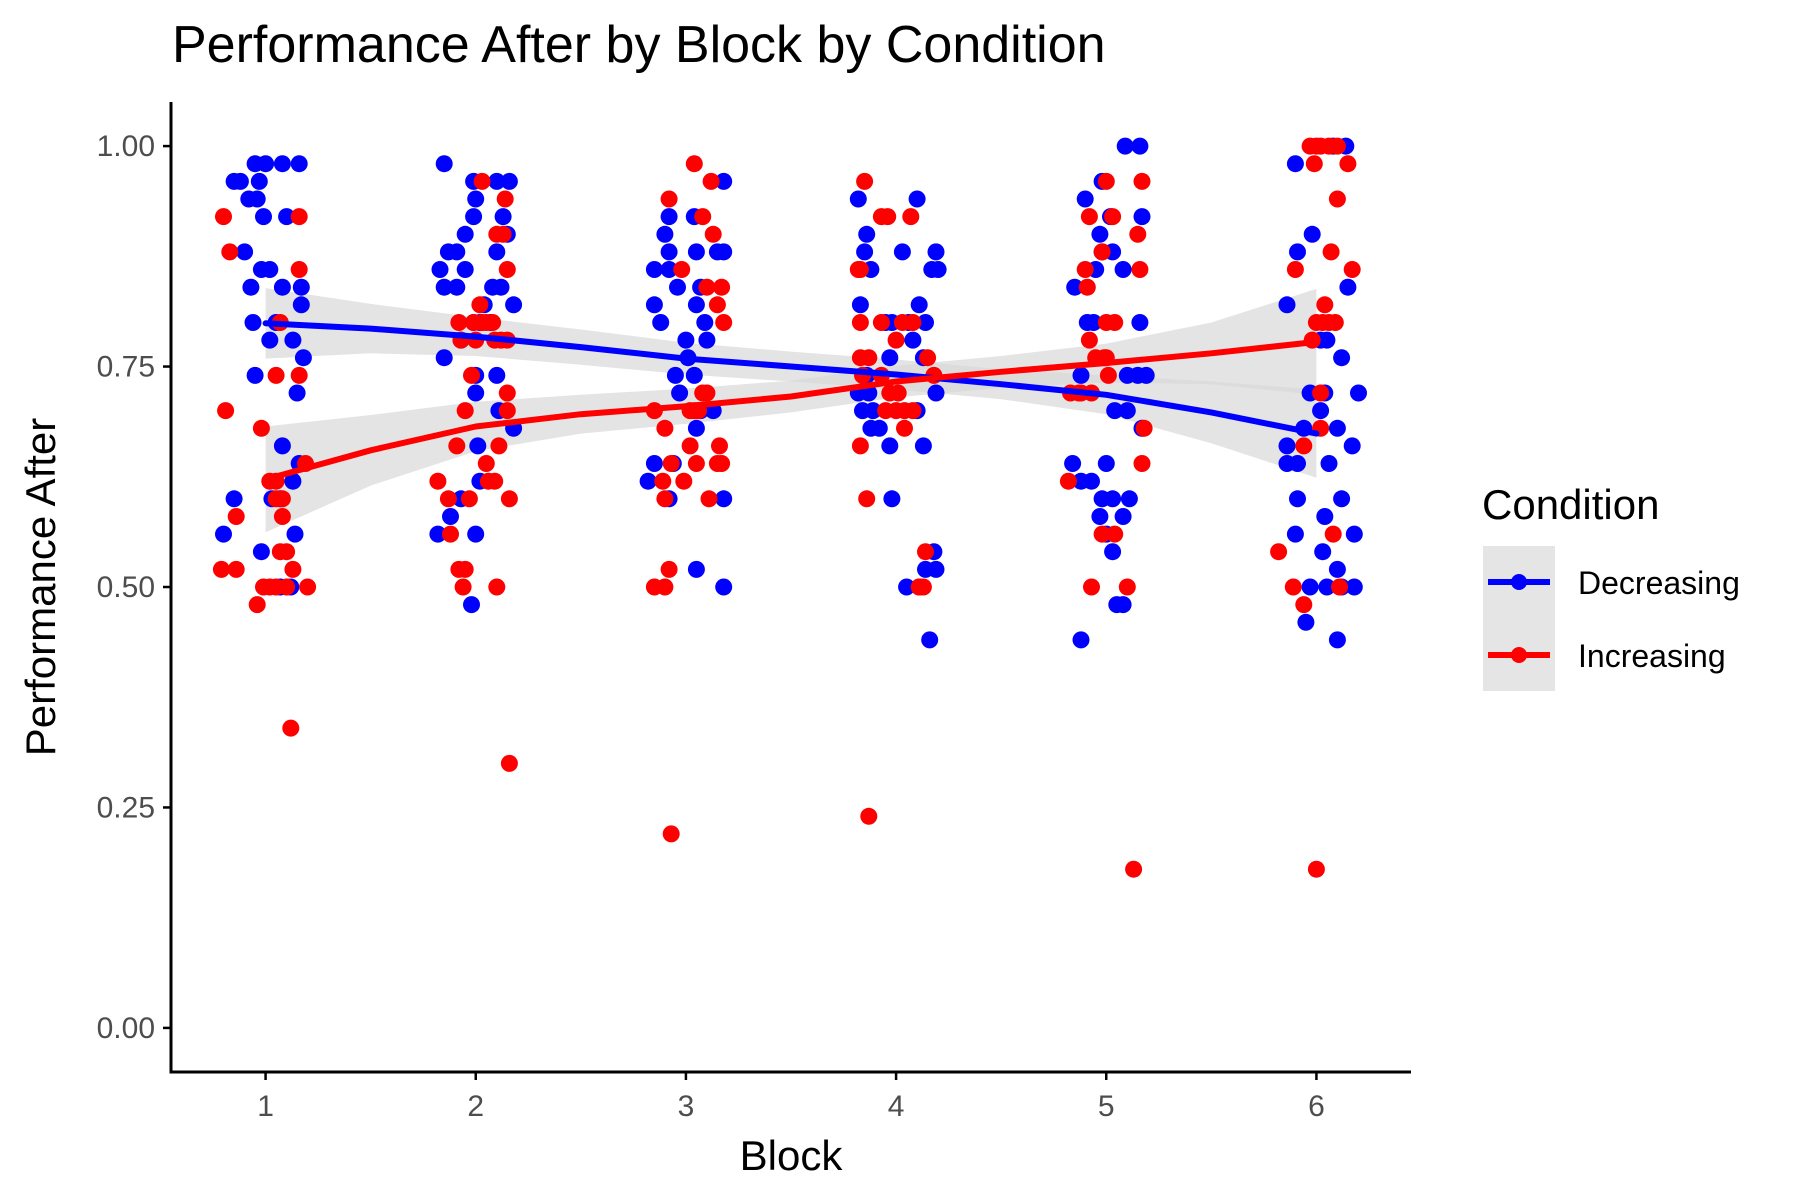  Describe the element at coordinates (791, 1097) in the screenshot. I see `x-ticks: 1 2 3 4 5 6` at that location.